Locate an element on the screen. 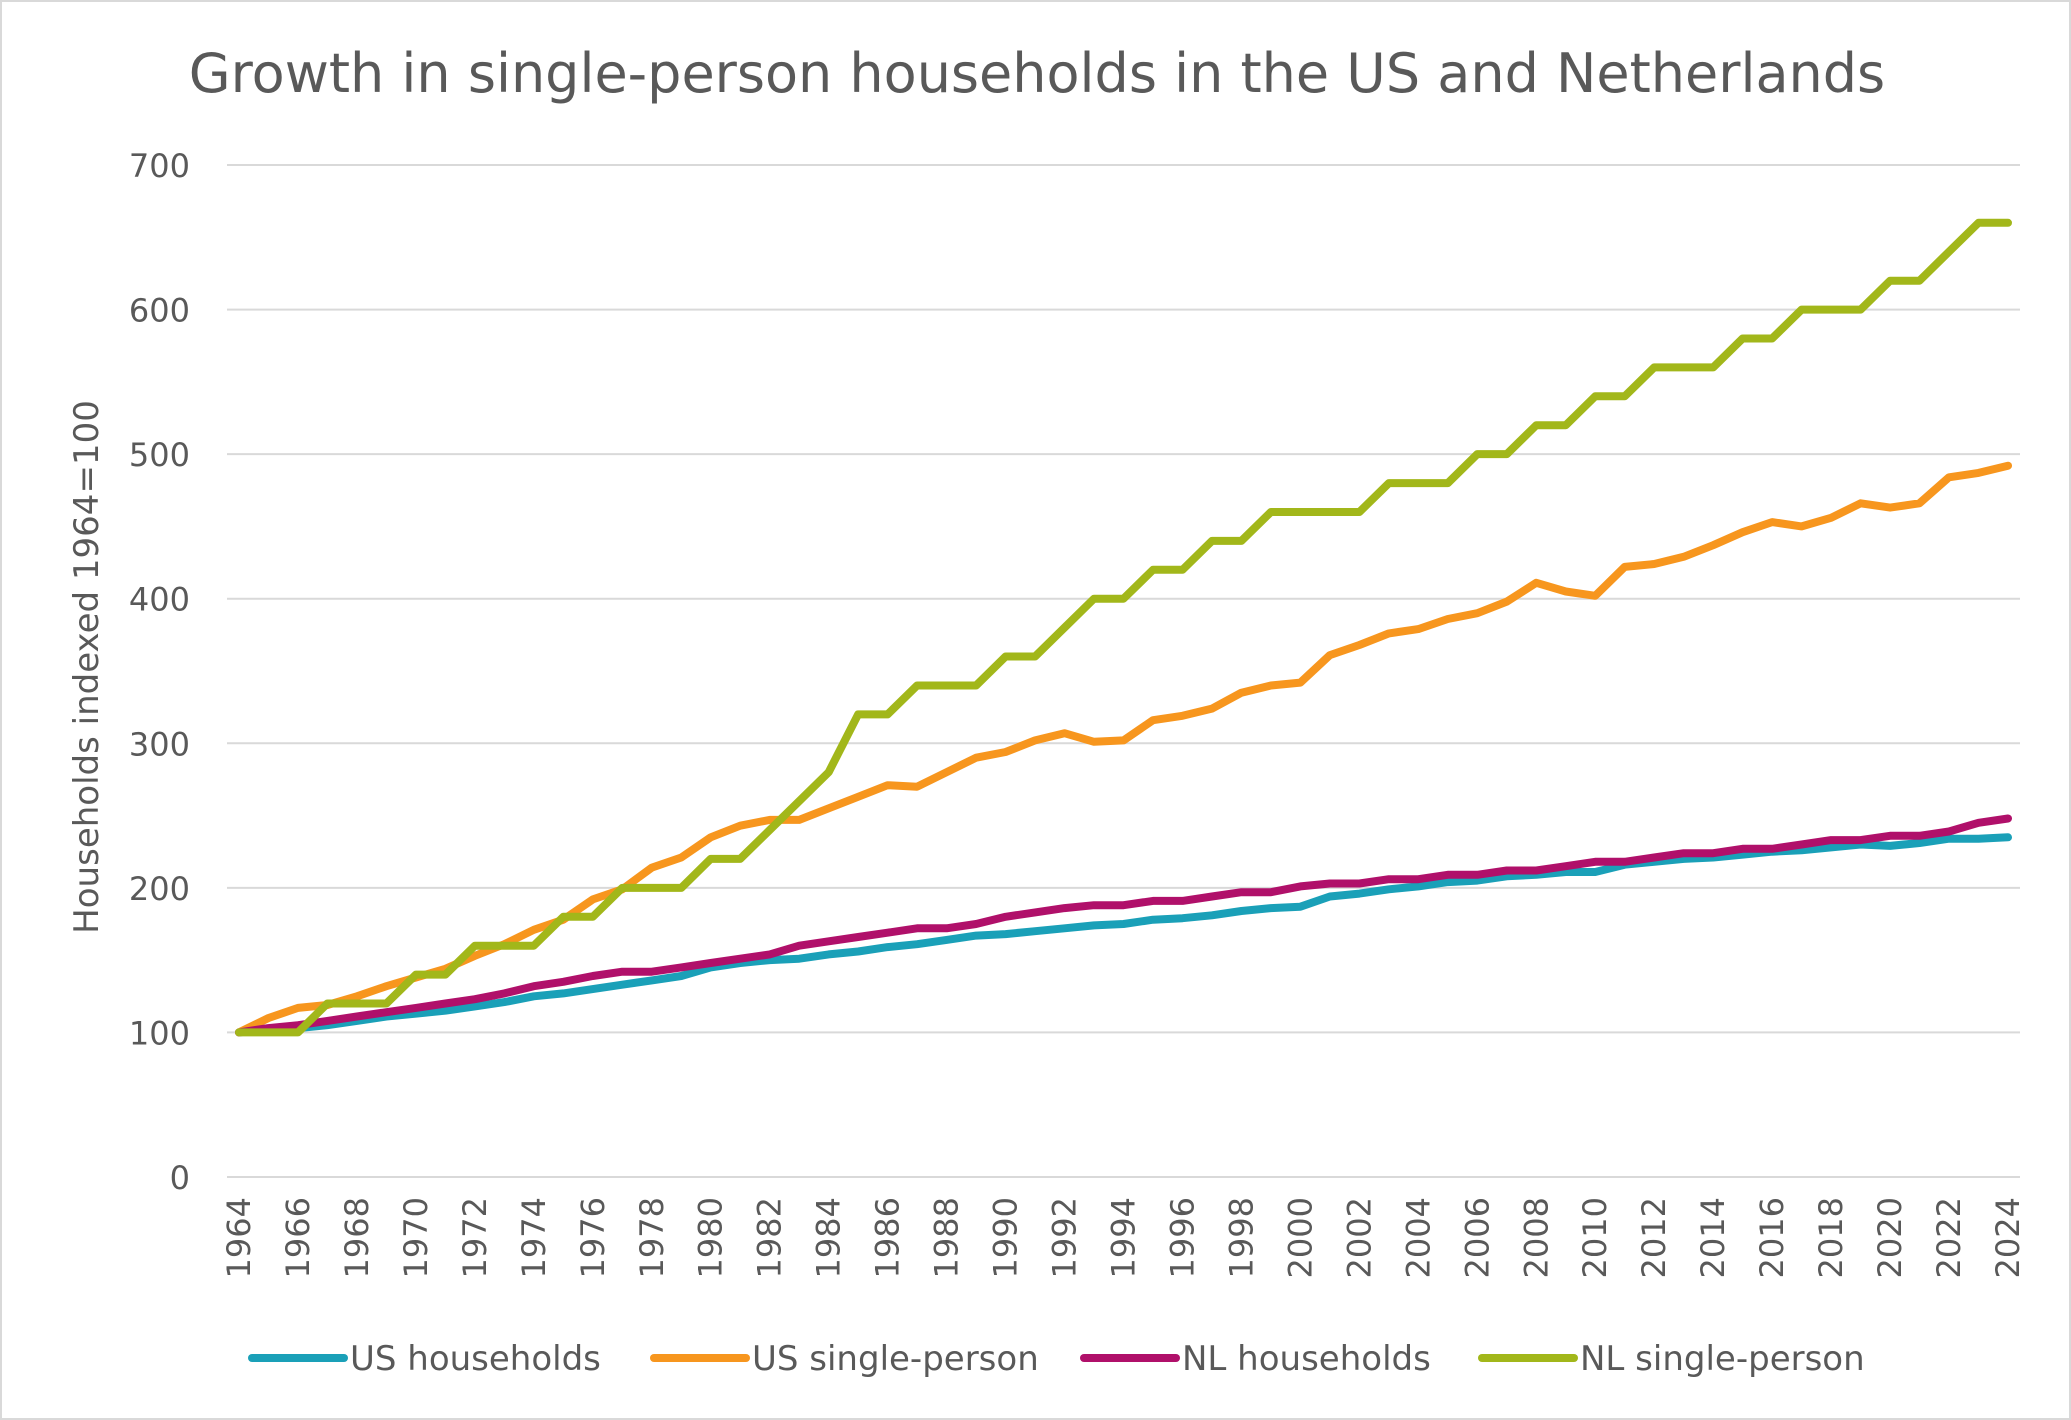  x-tick-label: 1990 is located at coordinates (1006, 1237).